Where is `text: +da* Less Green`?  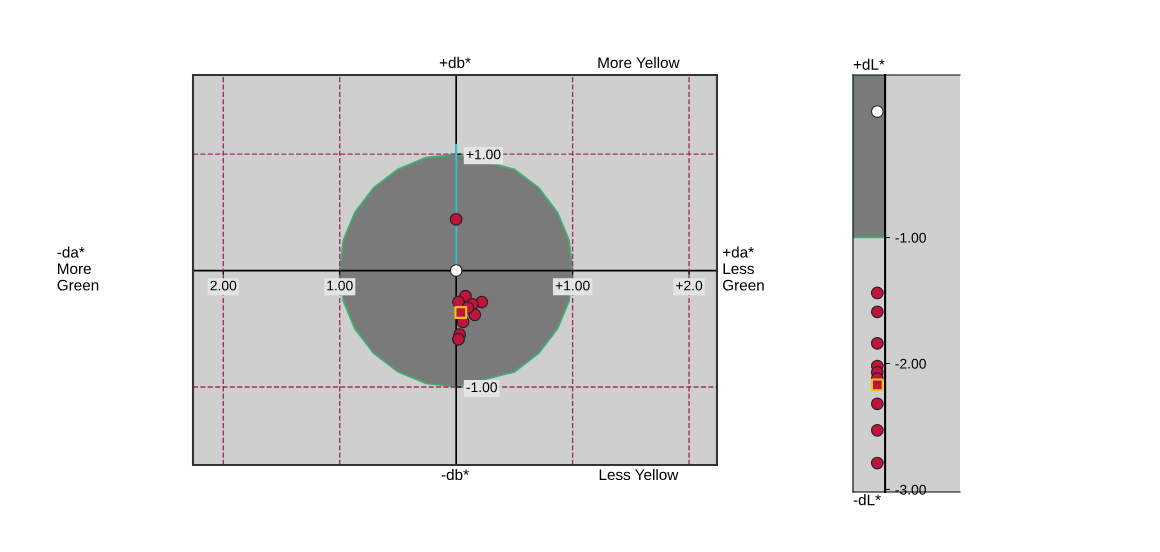
text: +da* Less Green is located at coordinates (743, 268).